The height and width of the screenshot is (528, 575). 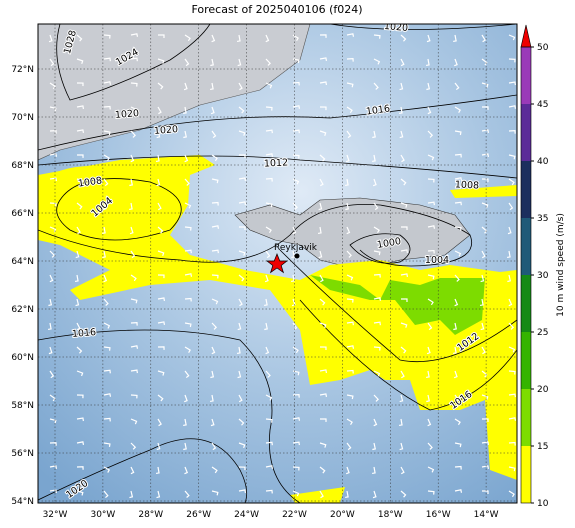 I want to click on lat-label: 64°N, so click(x=22, y=262).